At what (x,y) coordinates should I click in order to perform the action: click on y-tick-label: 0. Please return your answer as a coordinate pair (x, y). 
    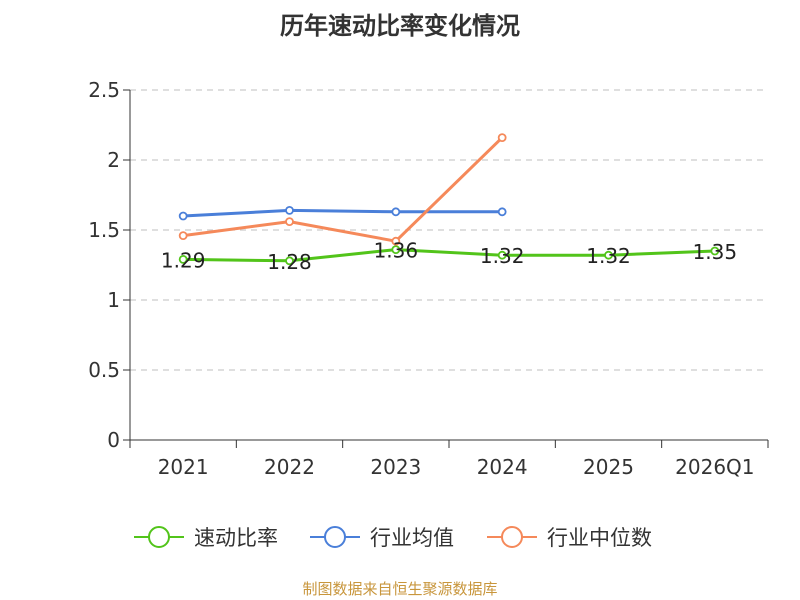
    Looking at the image, I should click on (113, 440).